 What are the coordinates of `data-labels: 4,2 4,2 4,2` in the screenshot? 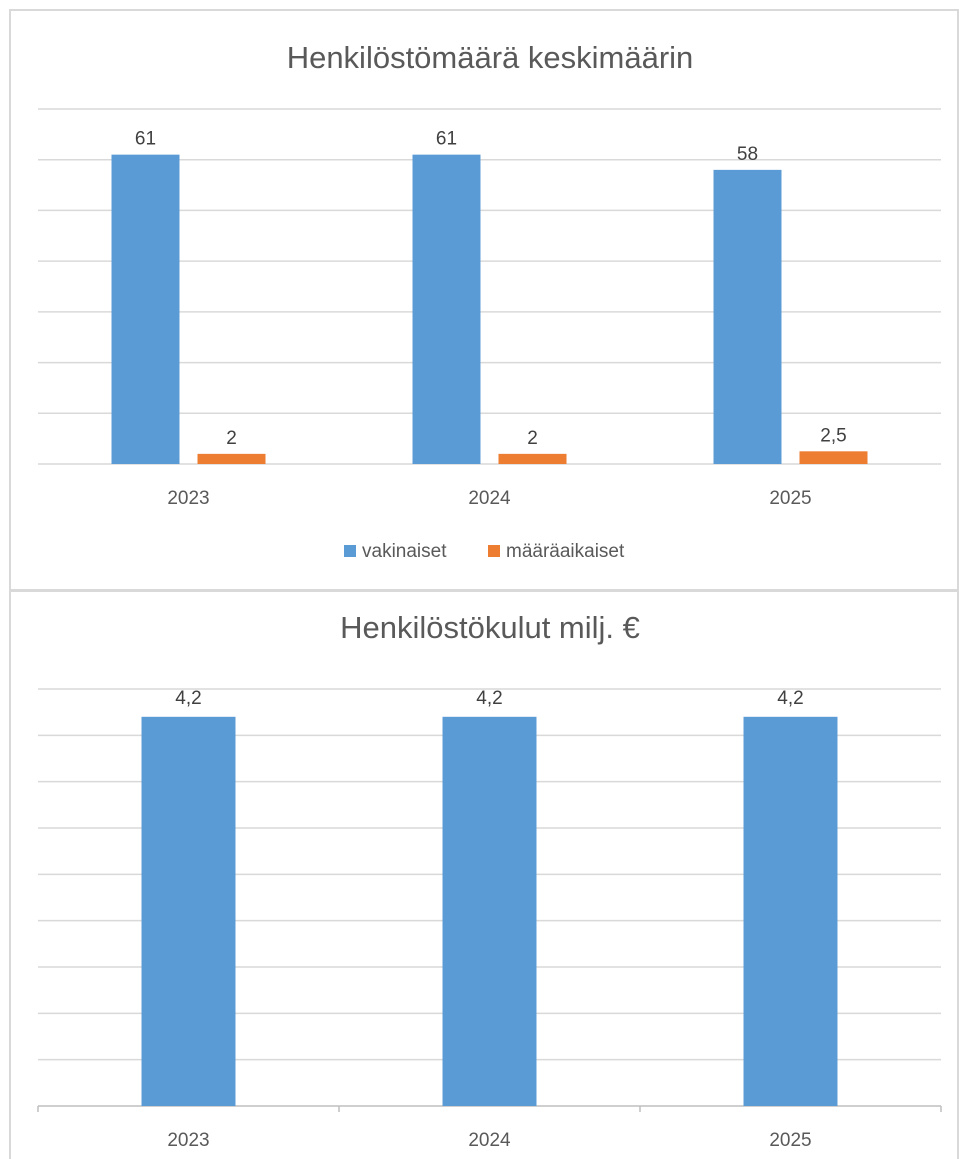 It's located at (489, 698).